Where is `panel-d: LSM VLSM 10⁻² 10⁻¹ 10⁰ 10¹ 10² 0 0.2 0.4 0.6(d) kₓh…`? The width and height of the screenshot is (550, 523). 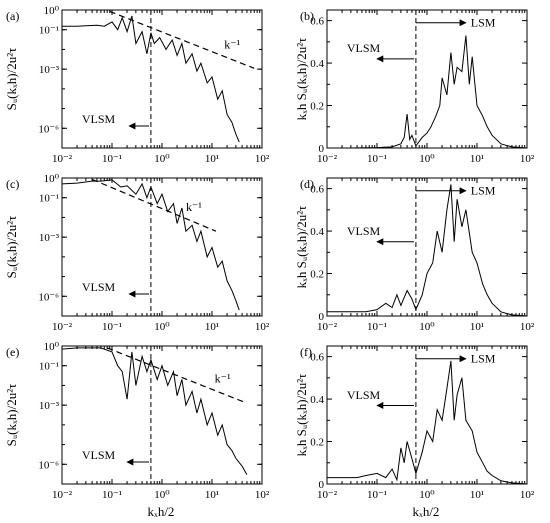 panel-d: LSM VLSM 10⁻² 10⁻¹ 10⁰ 10¹ 10² 0 0.2 0.4 0.6(d) kₓh… is located at coordinates (414, 255).